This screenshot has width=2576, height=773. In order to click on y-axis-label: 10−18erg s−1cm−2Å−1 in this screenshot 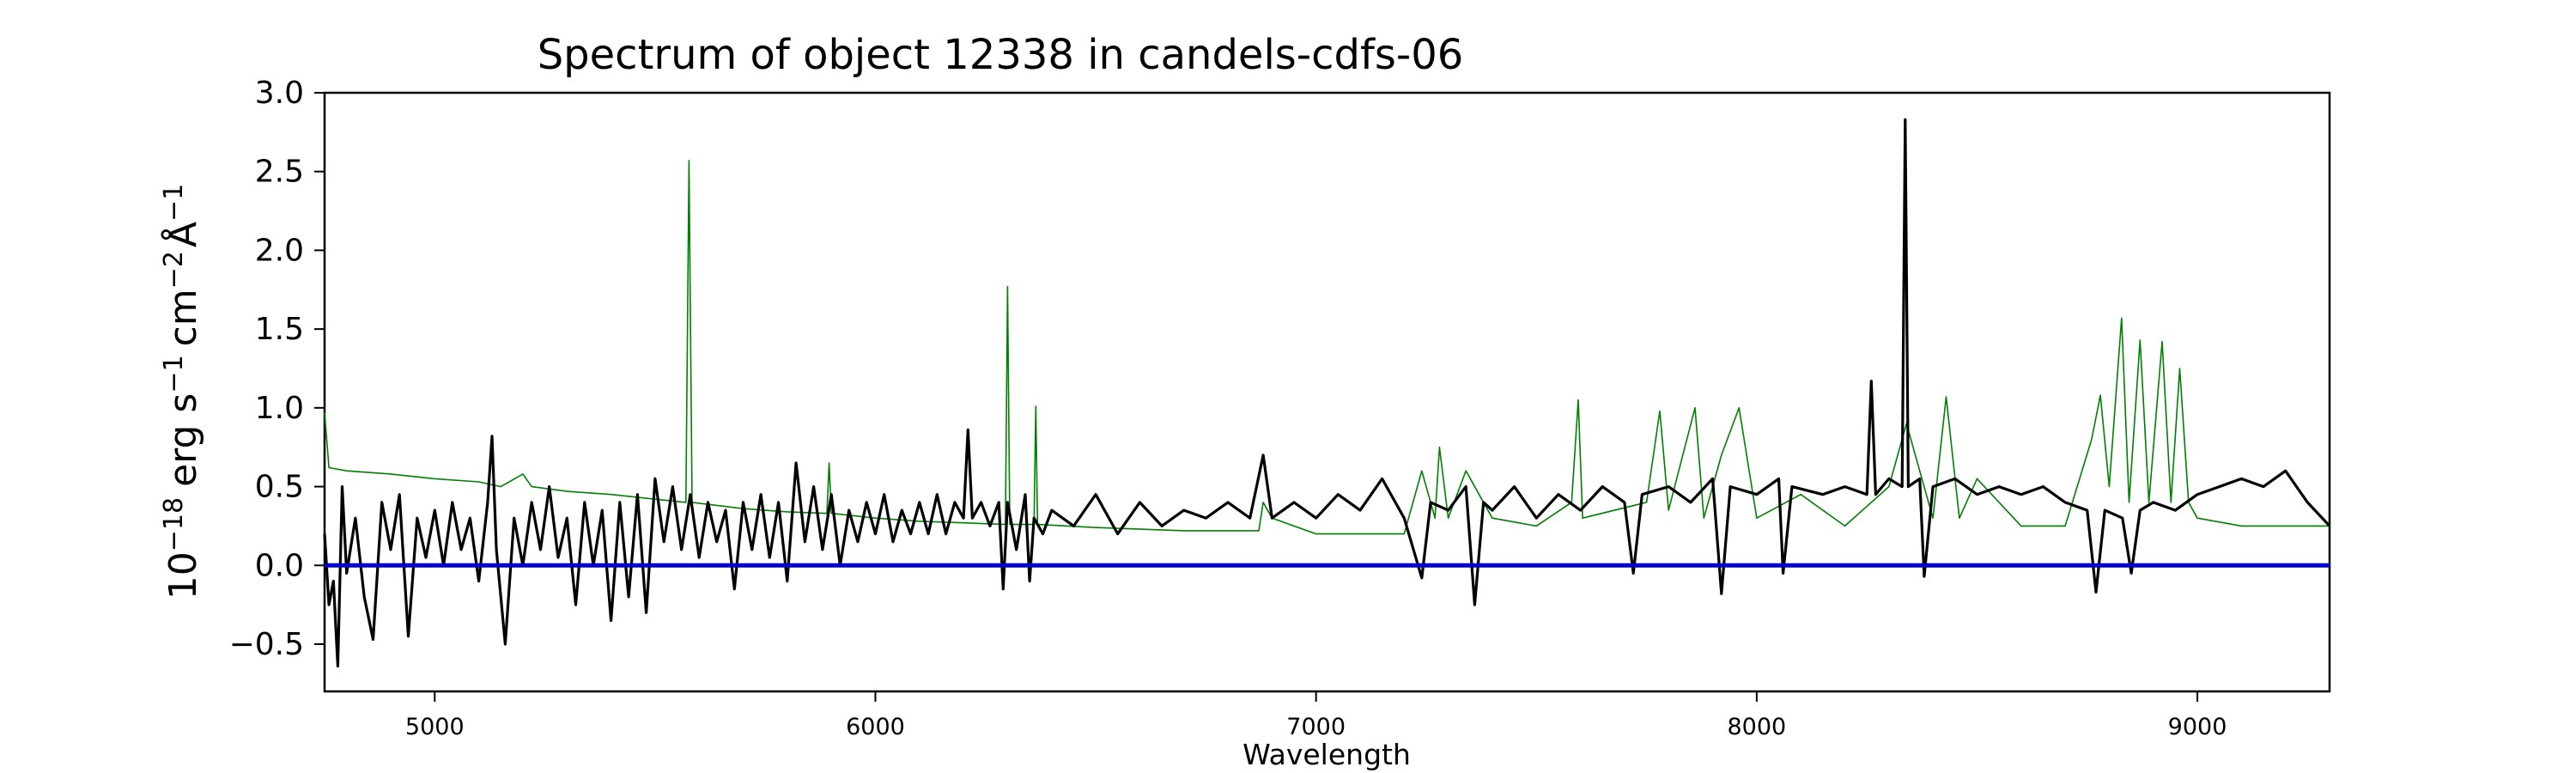, I will do `click(182, 392)`.